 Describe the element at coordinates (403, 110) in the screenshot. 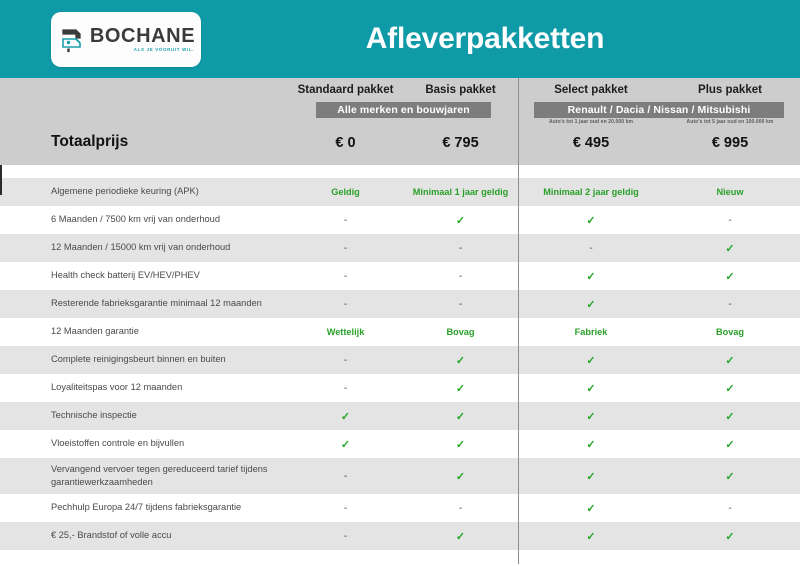

I see `scope-bar-left: Alle merken en bouwjaren` at that location.